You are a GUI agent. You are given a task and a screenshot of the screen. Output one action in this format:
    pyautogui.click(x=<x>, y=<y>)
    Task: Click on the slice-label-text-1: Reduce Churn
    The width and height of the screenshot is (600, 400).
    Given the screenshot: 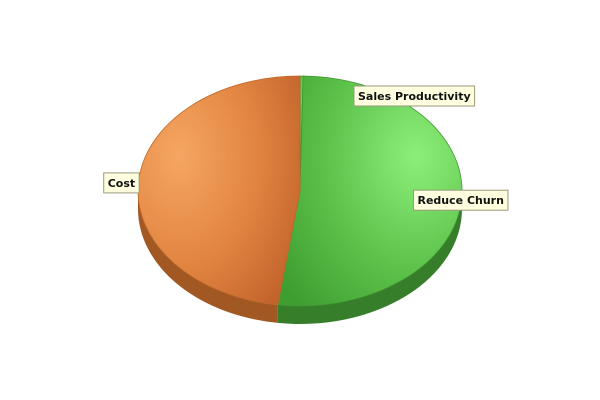 What is the action you would take?
    pyautogui.click(x=461, y=200)
    